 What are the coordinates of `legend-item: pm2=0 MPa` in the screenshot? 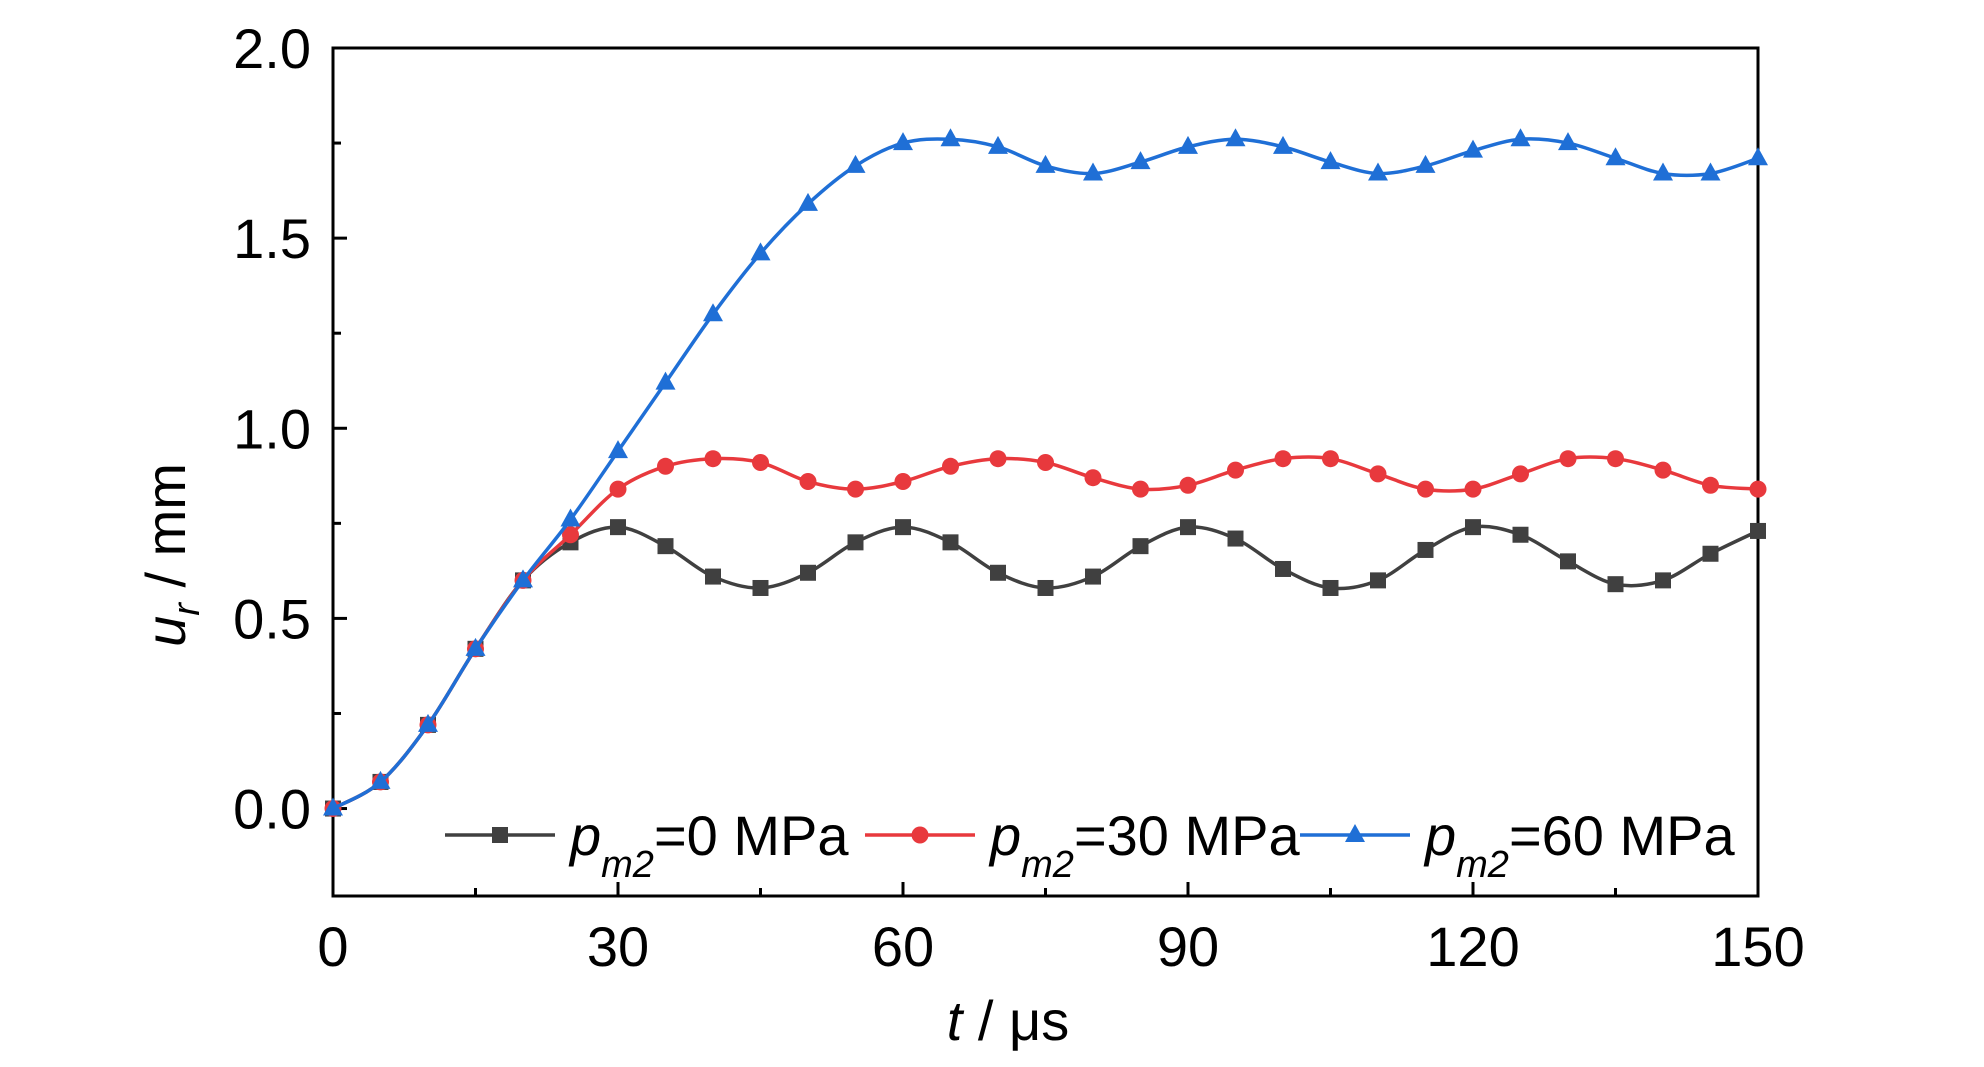 It's located at (647, 845).